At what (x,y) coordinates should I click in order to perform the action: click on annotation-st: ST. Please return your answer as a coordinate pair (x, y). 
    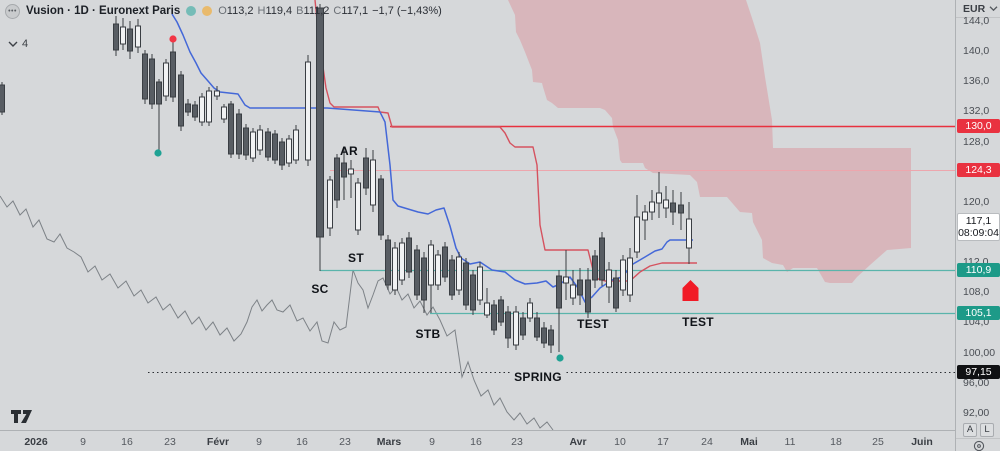
    Looking at the image, I should click on (356, 258).